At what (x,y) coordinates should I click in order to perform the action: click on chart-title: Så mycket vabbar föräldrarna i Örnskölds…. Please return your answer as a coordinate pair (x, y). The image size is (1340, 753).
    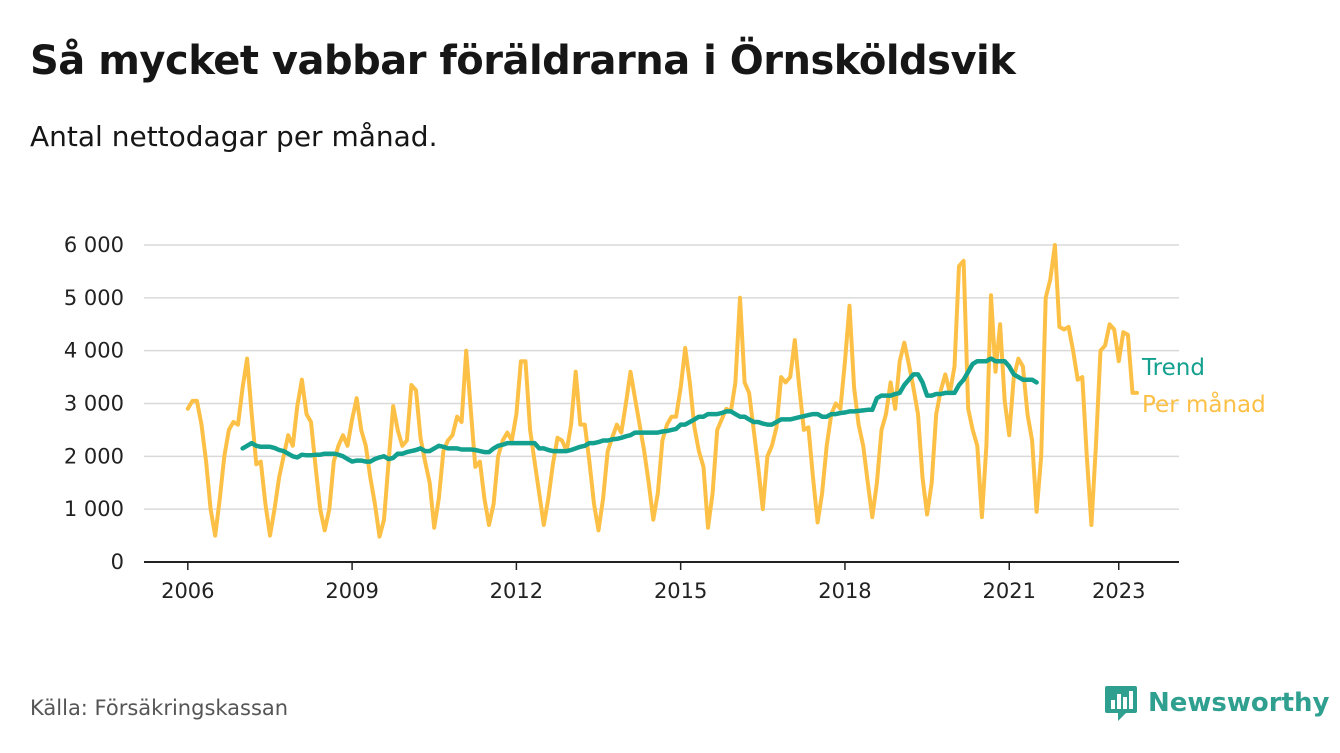
    Looking at the image, I should click on (523, 61).